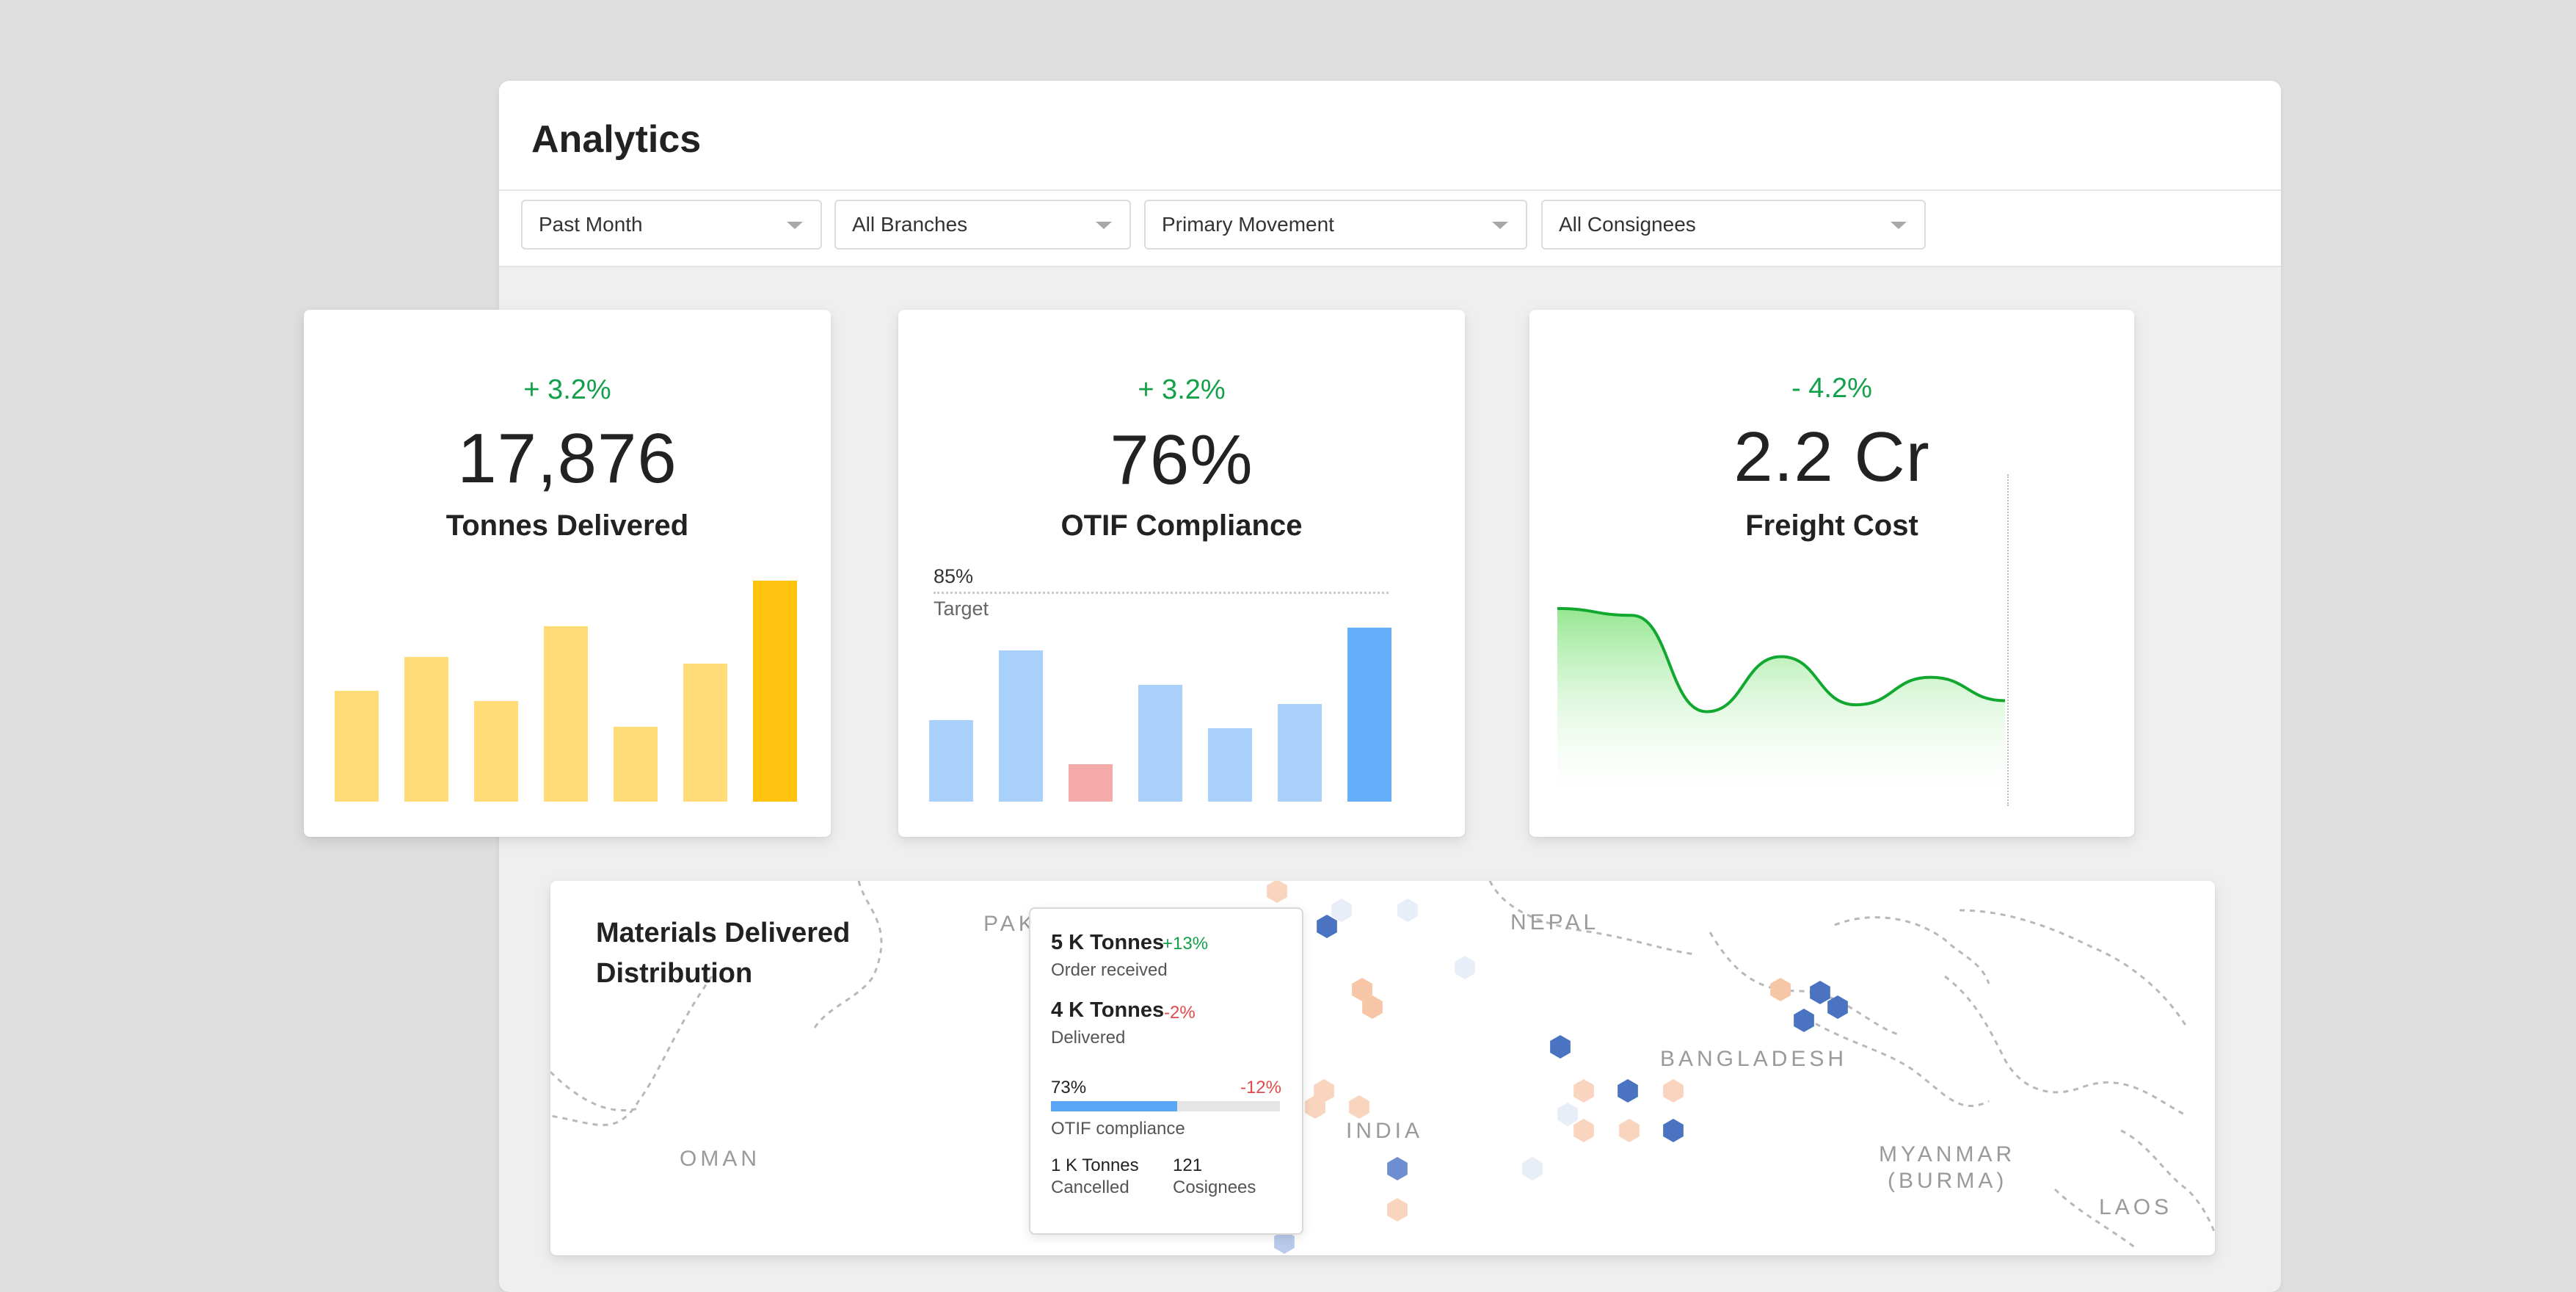  What do you see at coordinates (1385, 1131) in the screenshot?
I see `country-label-india: INDIA` at bounding box center [1385, 1131].